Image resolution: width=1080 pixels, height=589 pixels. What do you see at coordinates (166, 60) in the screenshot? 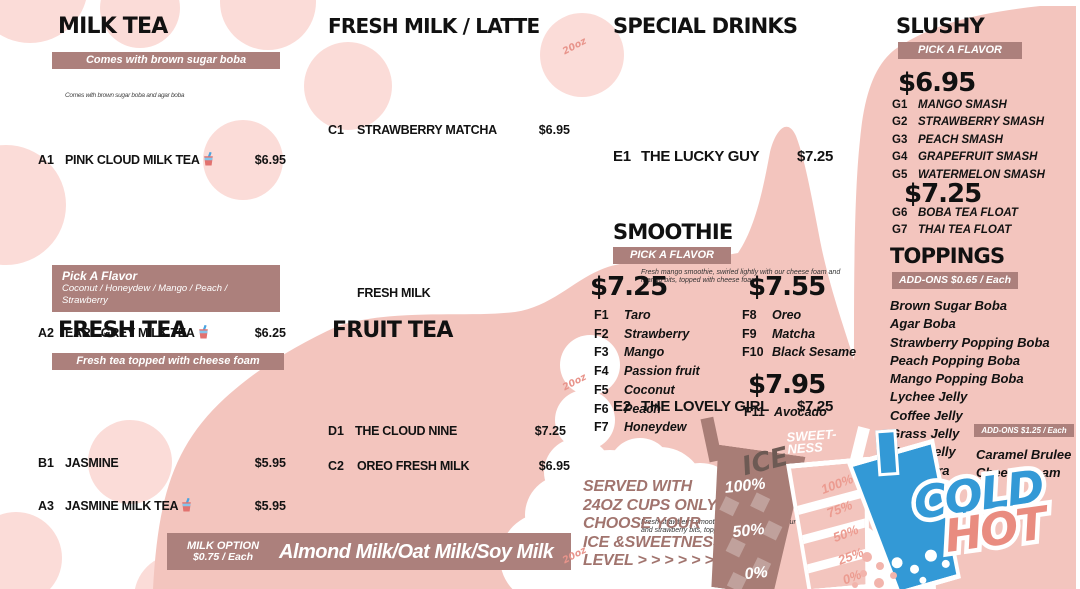
I see `milk-tea-banner: Comes with brown sugar boba` at bounding box center [166, 60].